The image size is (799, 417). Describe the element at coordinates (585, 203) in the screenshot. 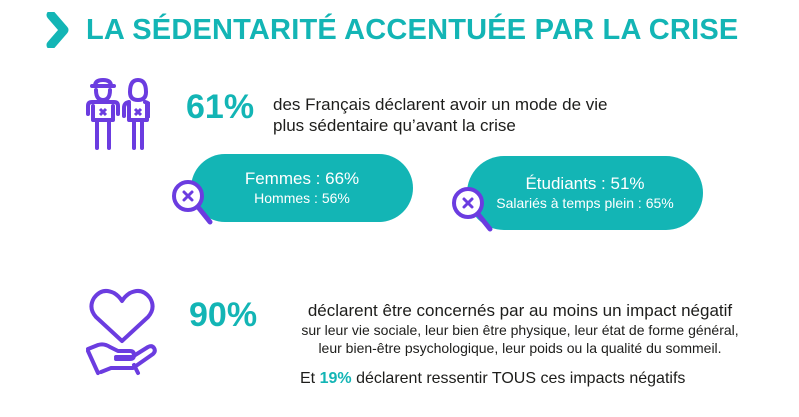

I see `pill-secondary: Salariés à temps plein : 65%` at that location.